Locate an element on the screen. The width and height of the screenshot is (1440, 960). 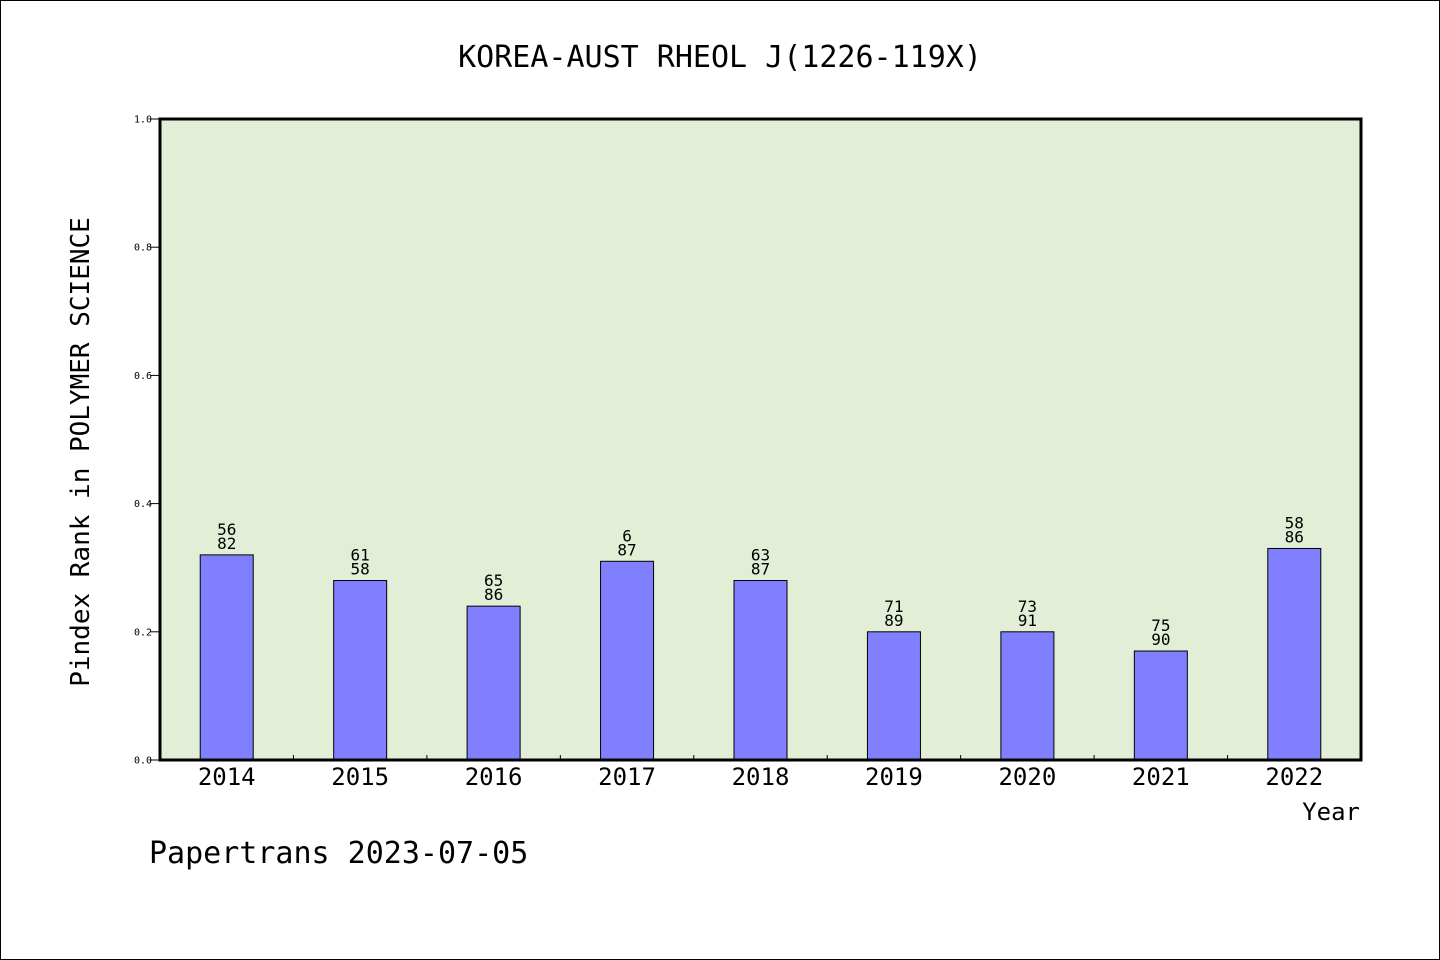
x-tick-label-2020: 2020 is located at coordinates (1027, 777).